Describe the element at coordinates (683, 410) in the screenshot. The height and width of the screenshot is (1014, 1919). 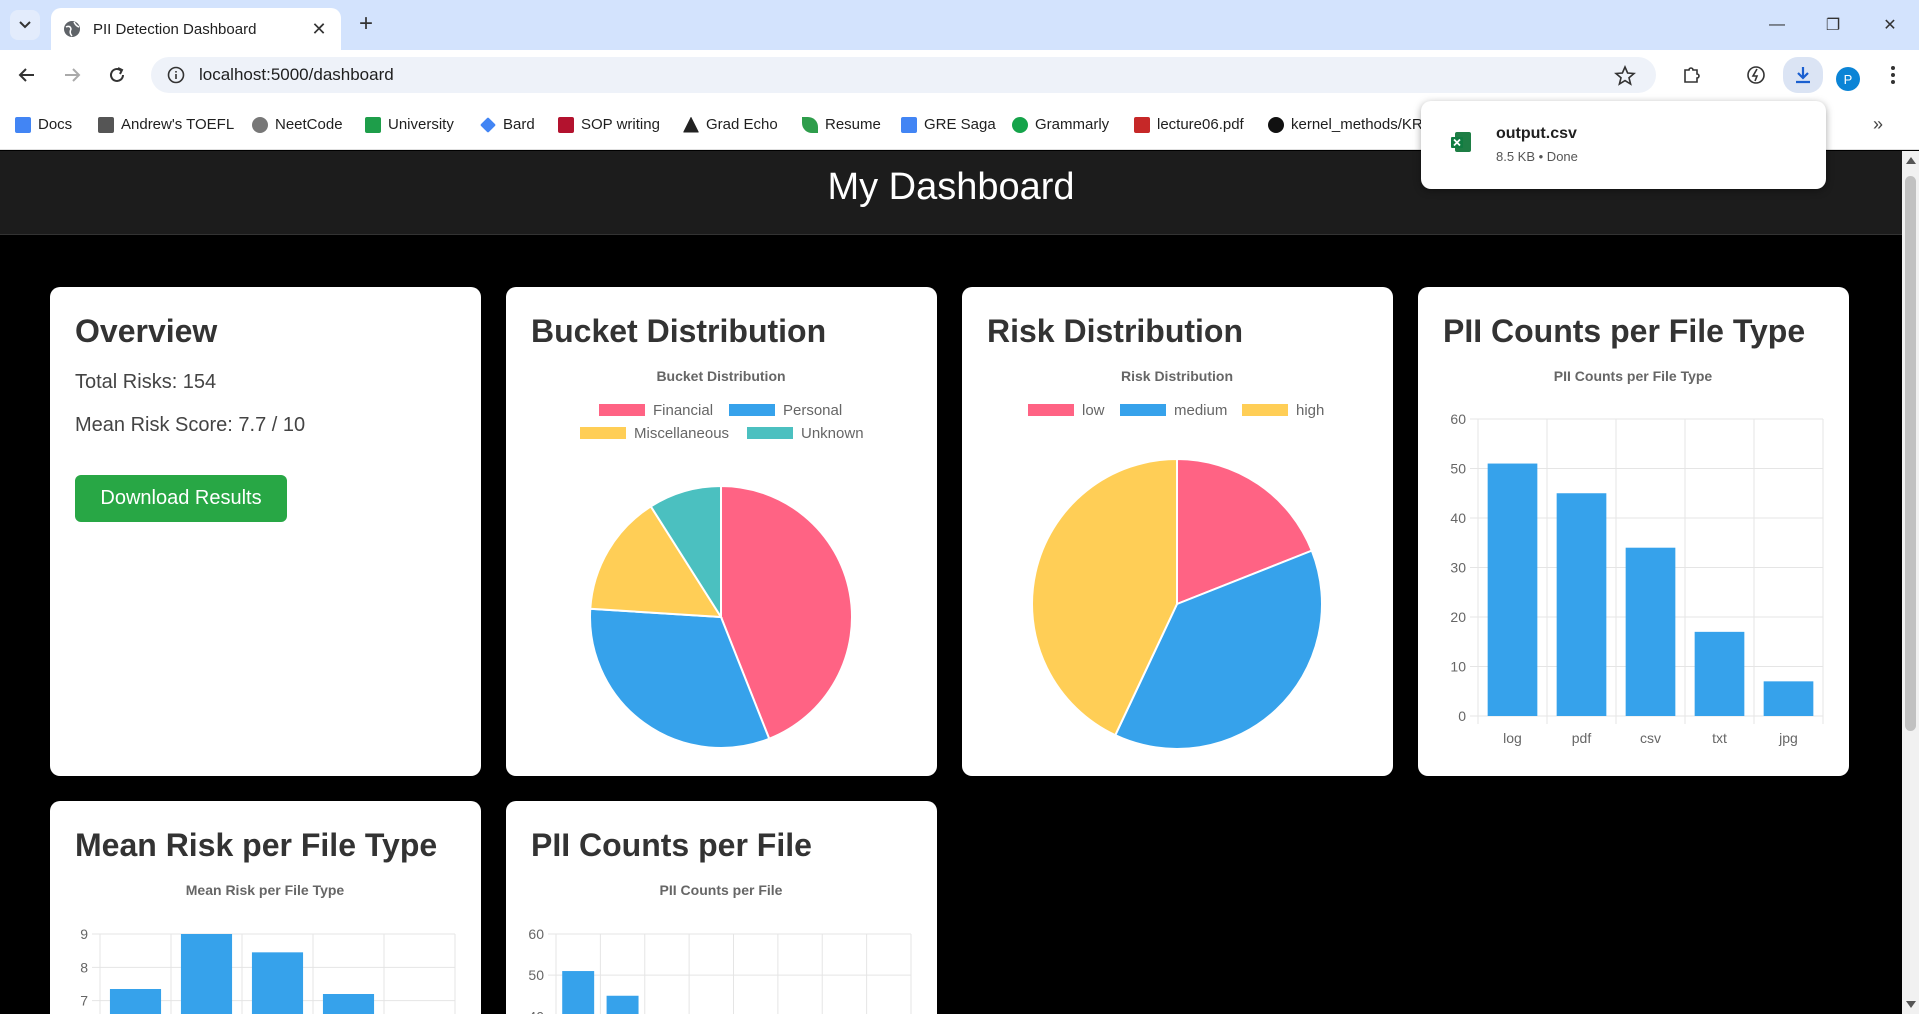
I see `legend-label: Financial` at that location.